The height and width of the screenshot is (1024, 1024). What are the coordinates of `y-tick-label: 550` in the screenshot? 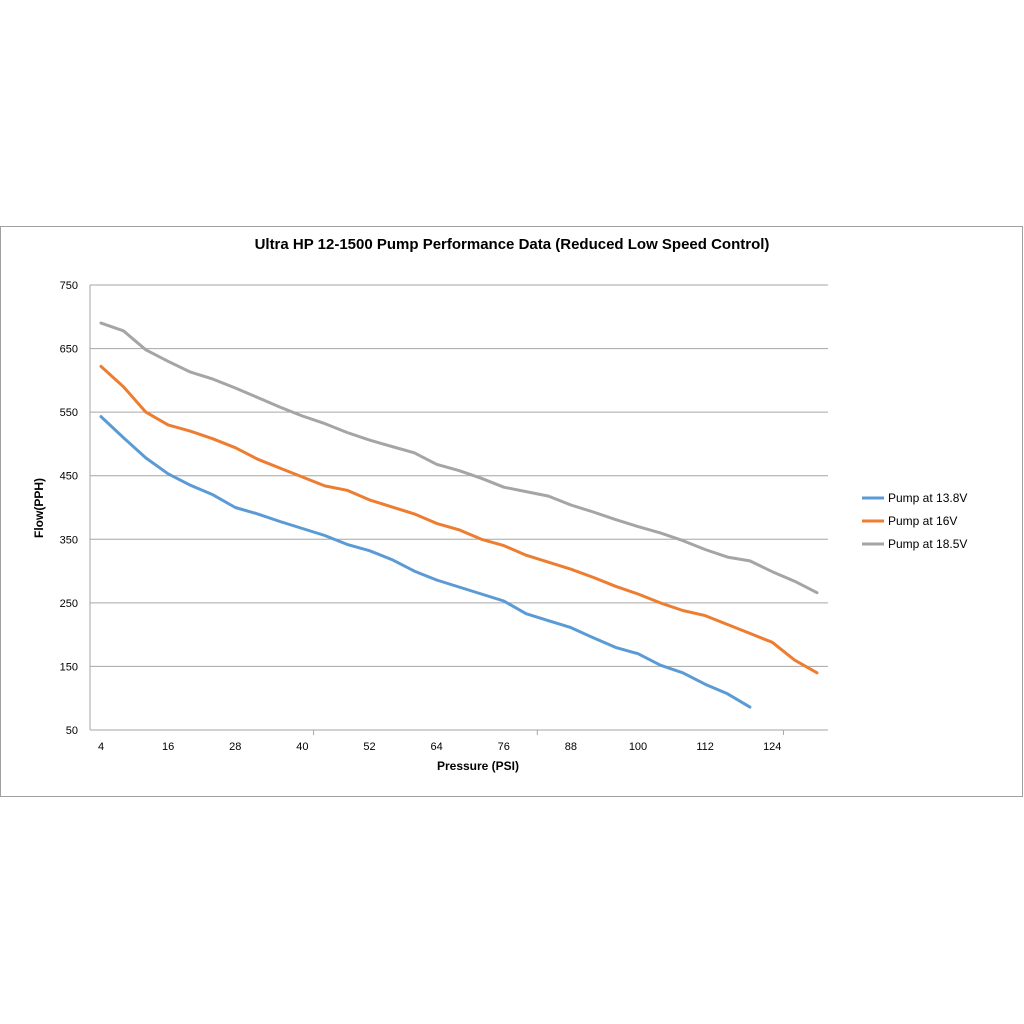 It's located at (69, 413).